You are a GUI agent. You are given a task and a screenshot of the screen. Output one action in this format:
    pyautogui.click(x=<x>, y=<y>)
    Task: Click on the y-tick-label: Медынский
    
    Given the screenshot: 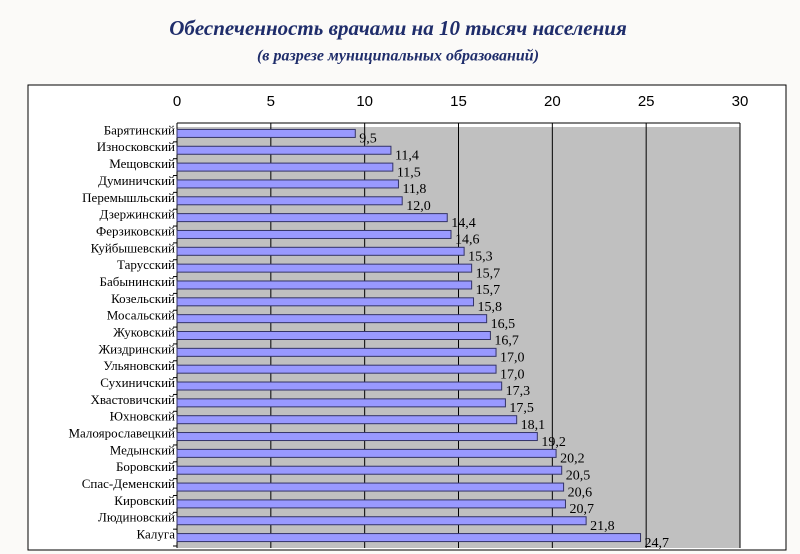 What is the action you would take?
    pyautogui.click(x=142, y=449)
    